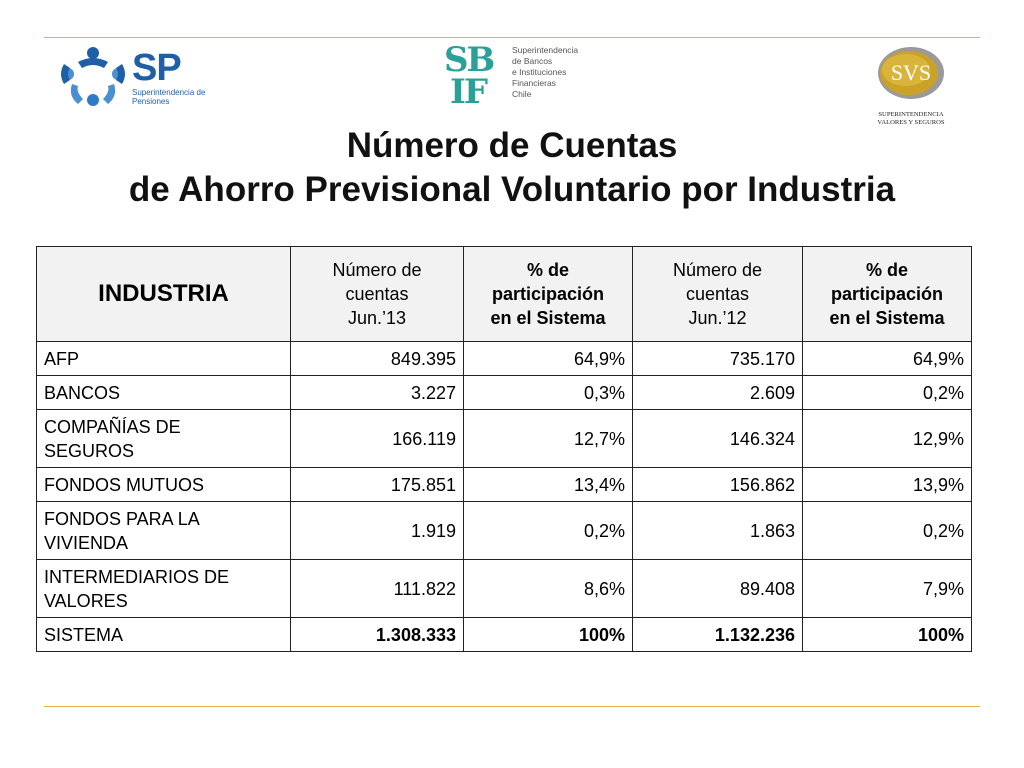 This screenshot has height=768, width=1024. What do you see at coordinates (717, 634) in the screenshot?
I see `cell-accounts-jun12: 1.132.236` at bounding box center [717, 634].